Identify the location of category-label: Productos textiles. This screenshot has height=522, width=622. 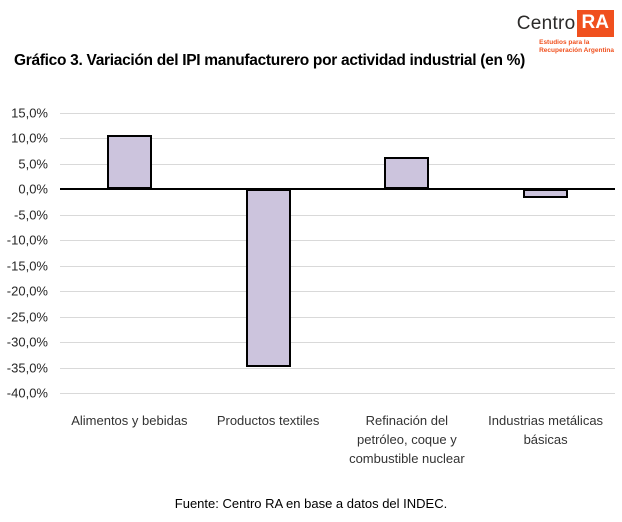
(268, 420).